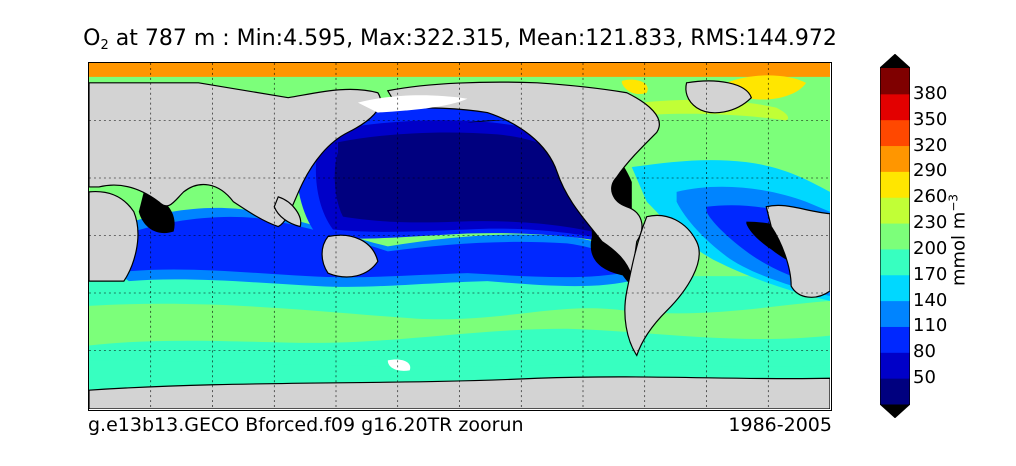 This screenshot has width=1016, height=466. What do you see at coordinates (412, 233) in the screenshot?
I see `missing-data-regions` at bounding box center [412, 233].